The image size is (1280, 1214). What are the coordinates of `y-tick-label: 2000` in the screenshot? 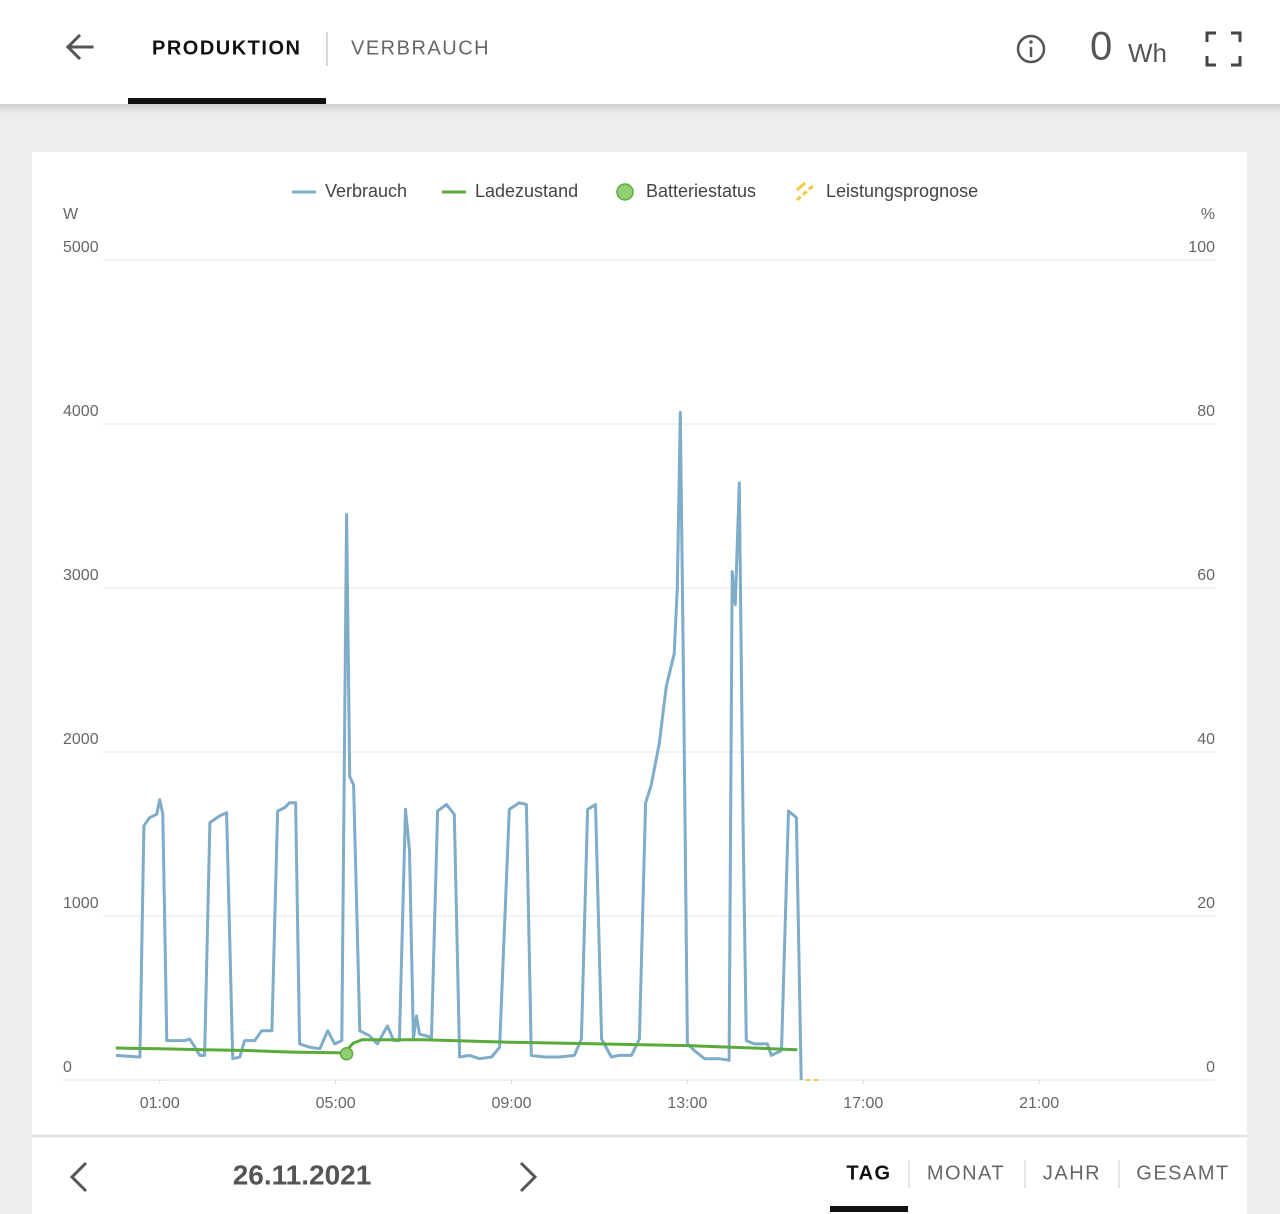 It's located at (81, 739).